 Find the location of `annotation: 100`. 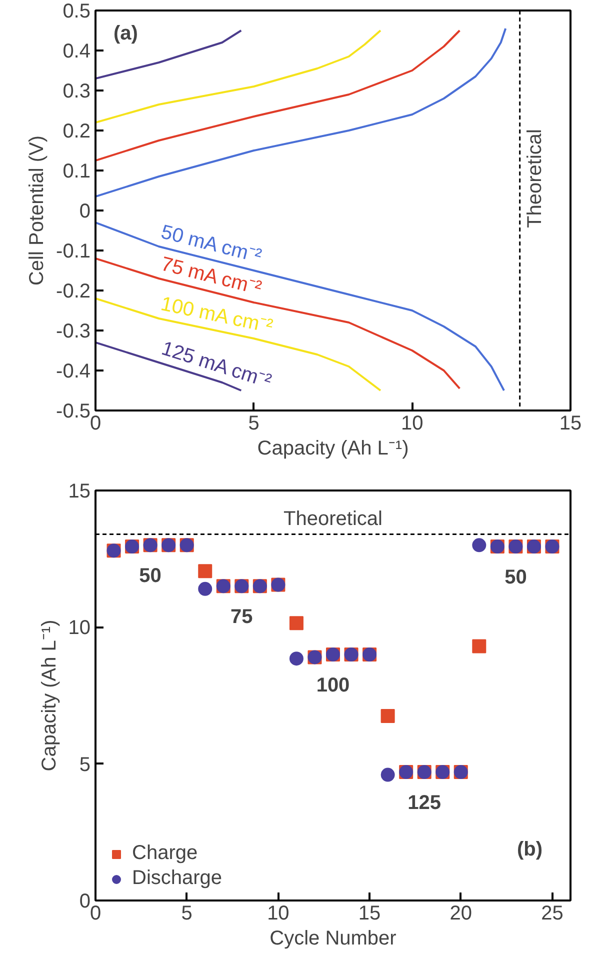

annotation: 100 is located at coordinates (333, 685).